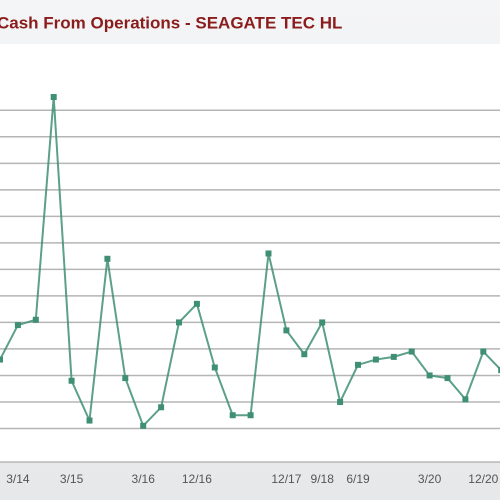 Image resolution: width=500 pixels, height=500 pixels. Describe the element at coordinates (323, 479) in the screenshot. I see `x-tick-label: 9/18` at that location.